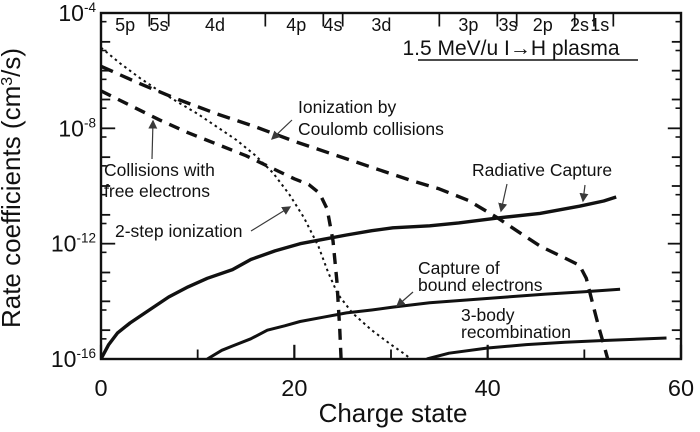 The image size is (700, 432). I want to click on annotation-arrow-collisions-free, so click(153, 139).